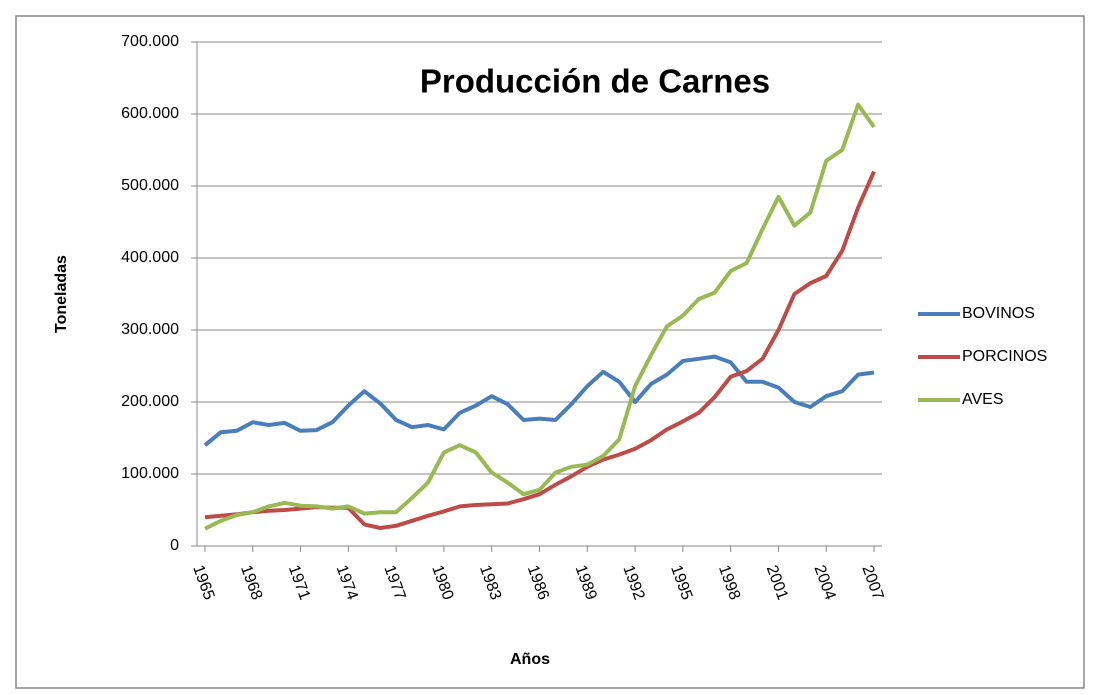 Image resolution: width=1101 pixels, height=695 pixels. I want to click on y-tick-label: 400.000, so click(150, 257).